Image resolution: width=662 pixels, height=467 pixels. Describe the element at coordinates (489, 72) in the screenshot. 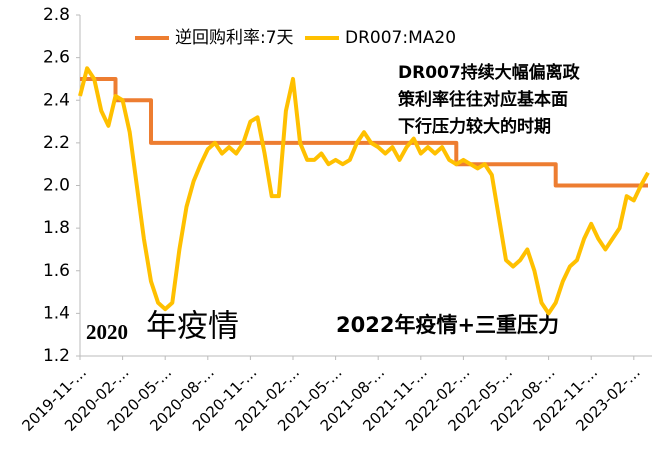

I see `annotation-line: DR007持续大幅偏离政` at that location.